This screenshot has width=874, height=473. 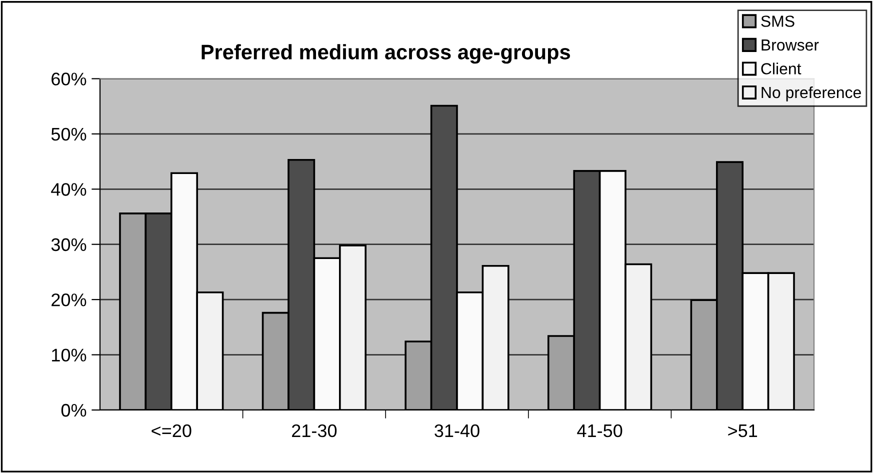 What do you see at coordinates (599, 431) in the screenshot?
I see `x-tick-label: 41-50` at bounding box center [599, 431].